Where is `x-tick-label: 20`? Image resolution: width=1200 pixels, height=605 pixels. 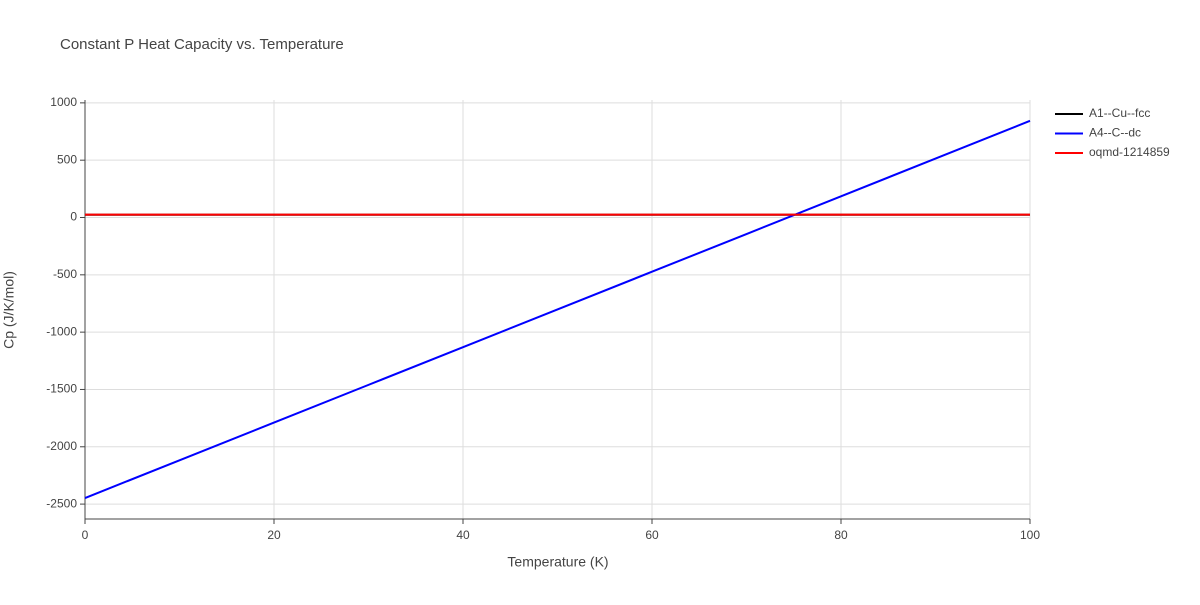
x-tick-label: 20 is located at coordinates (274, 535).